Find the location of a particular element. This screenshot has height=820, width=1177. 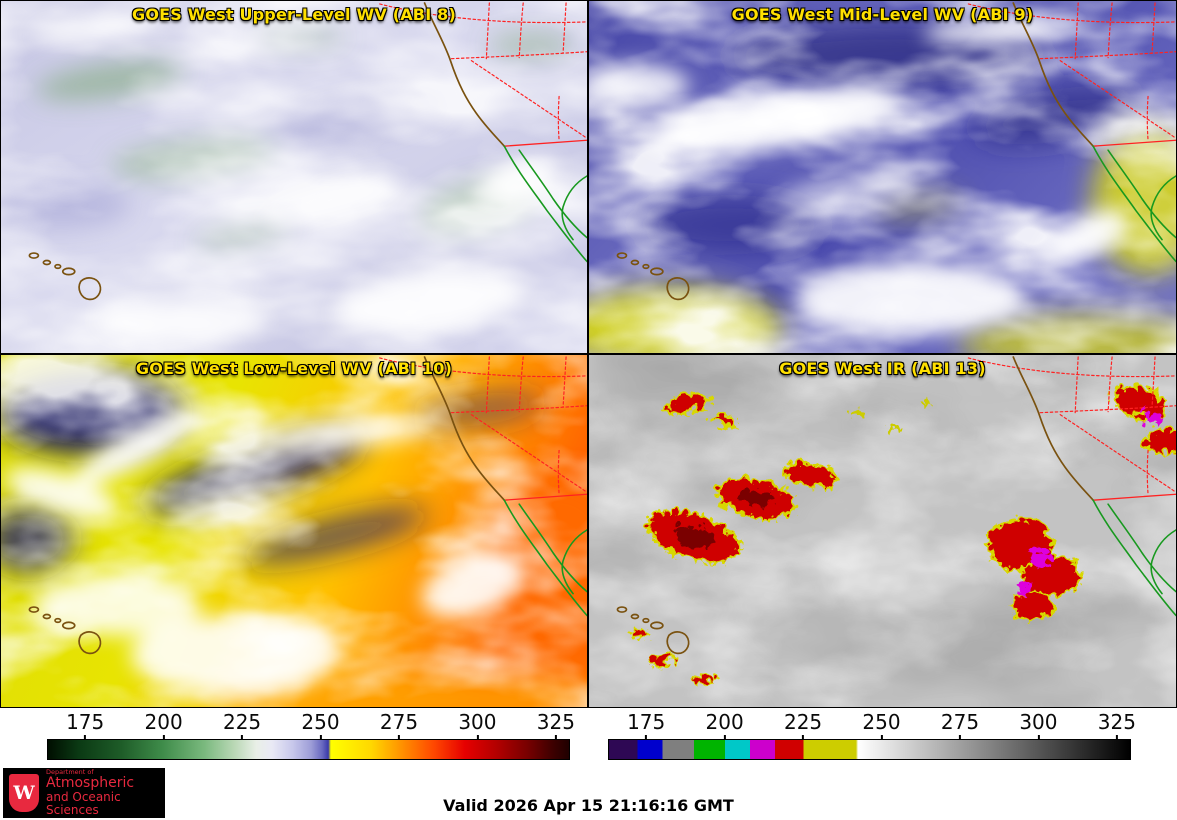

ir-tick-label: 200 is located at coordinates (725, 725).